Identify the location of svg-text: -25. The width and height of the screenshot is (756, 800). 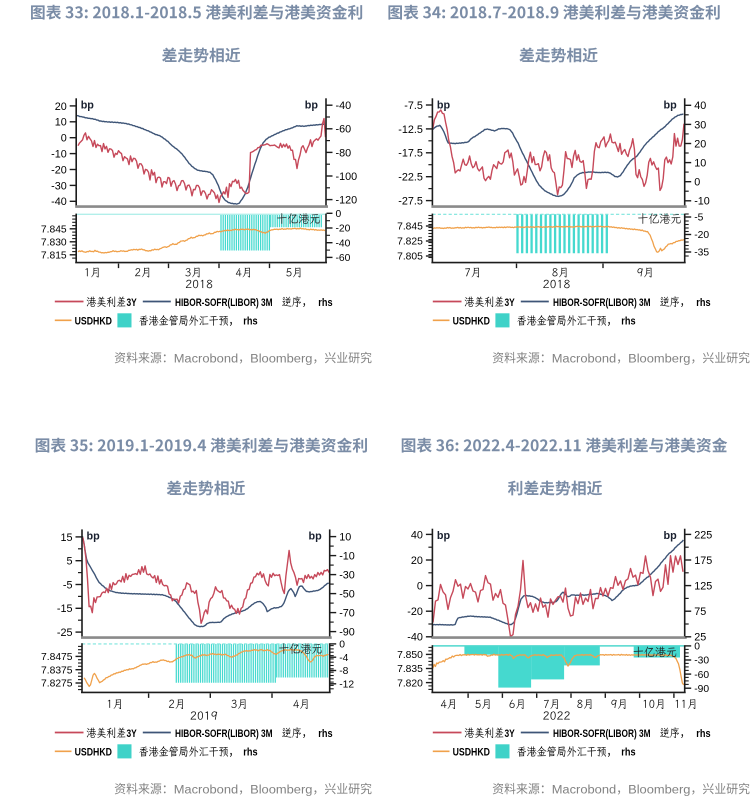
(65, 633).